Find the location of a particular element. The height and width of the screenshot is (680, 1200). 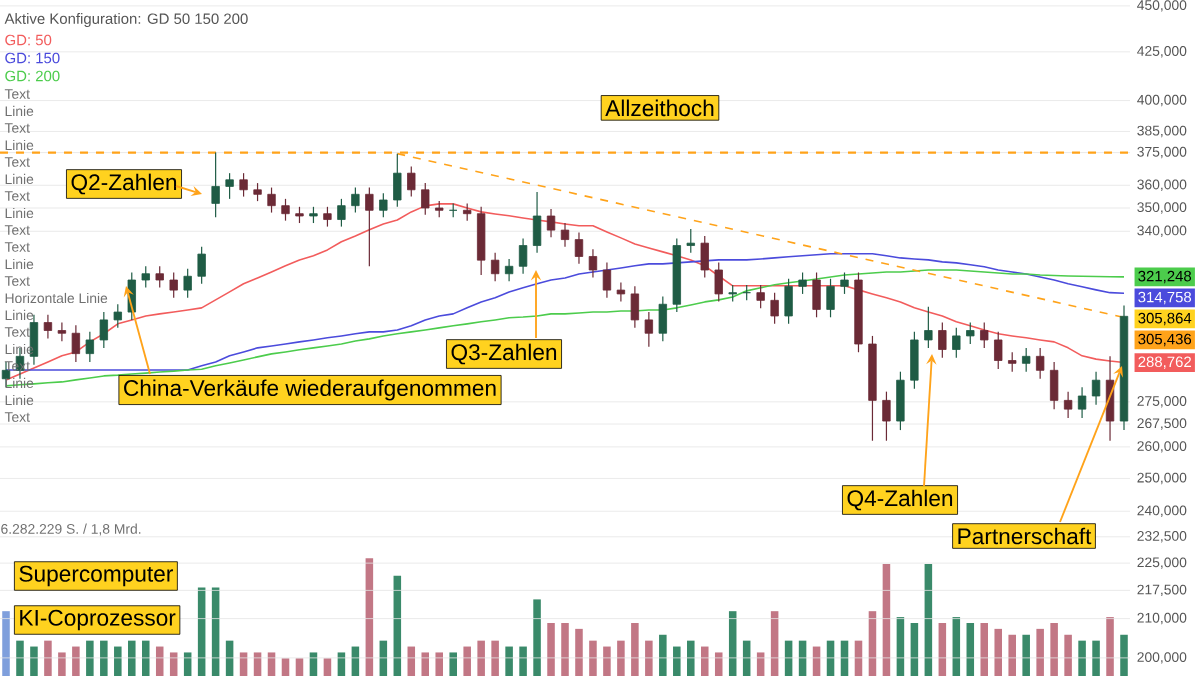

annotation: Partnerschaft is located at coordinates (1025, 536).